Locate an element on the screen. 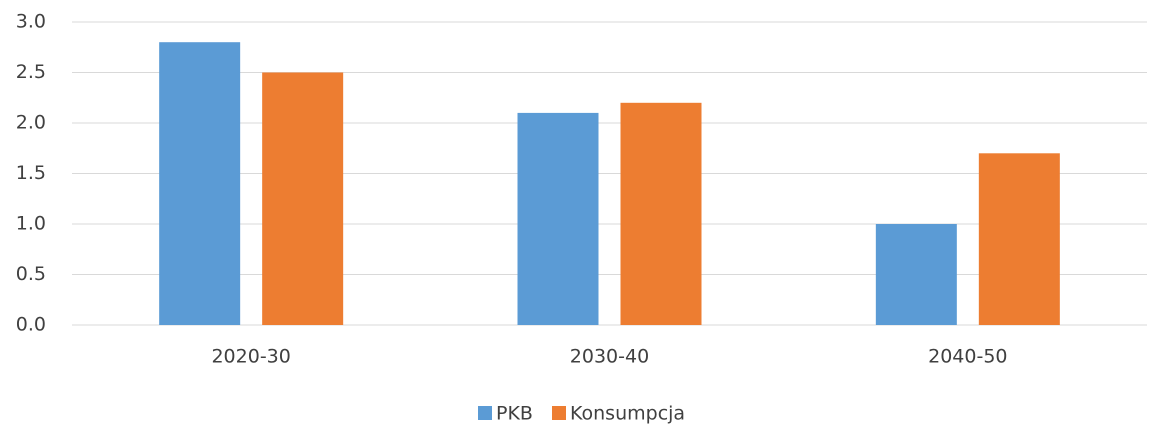  y-tick-label: 3.0 is located at coordinates (31, 22).